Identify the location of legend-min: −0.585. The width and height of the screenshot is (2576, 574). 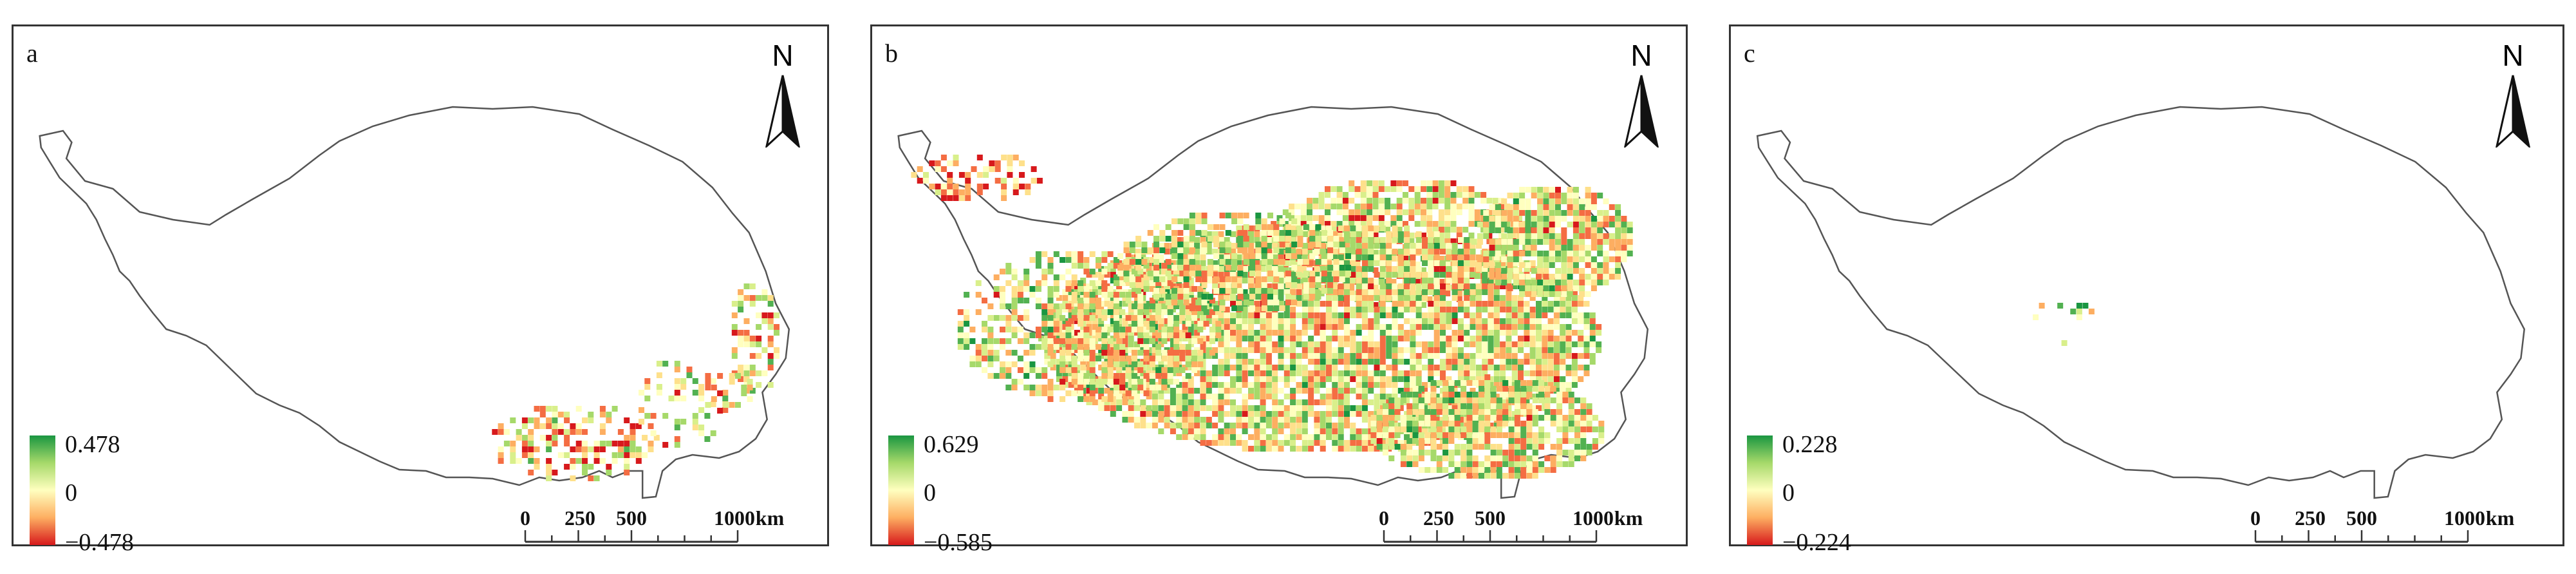
(958, 542).